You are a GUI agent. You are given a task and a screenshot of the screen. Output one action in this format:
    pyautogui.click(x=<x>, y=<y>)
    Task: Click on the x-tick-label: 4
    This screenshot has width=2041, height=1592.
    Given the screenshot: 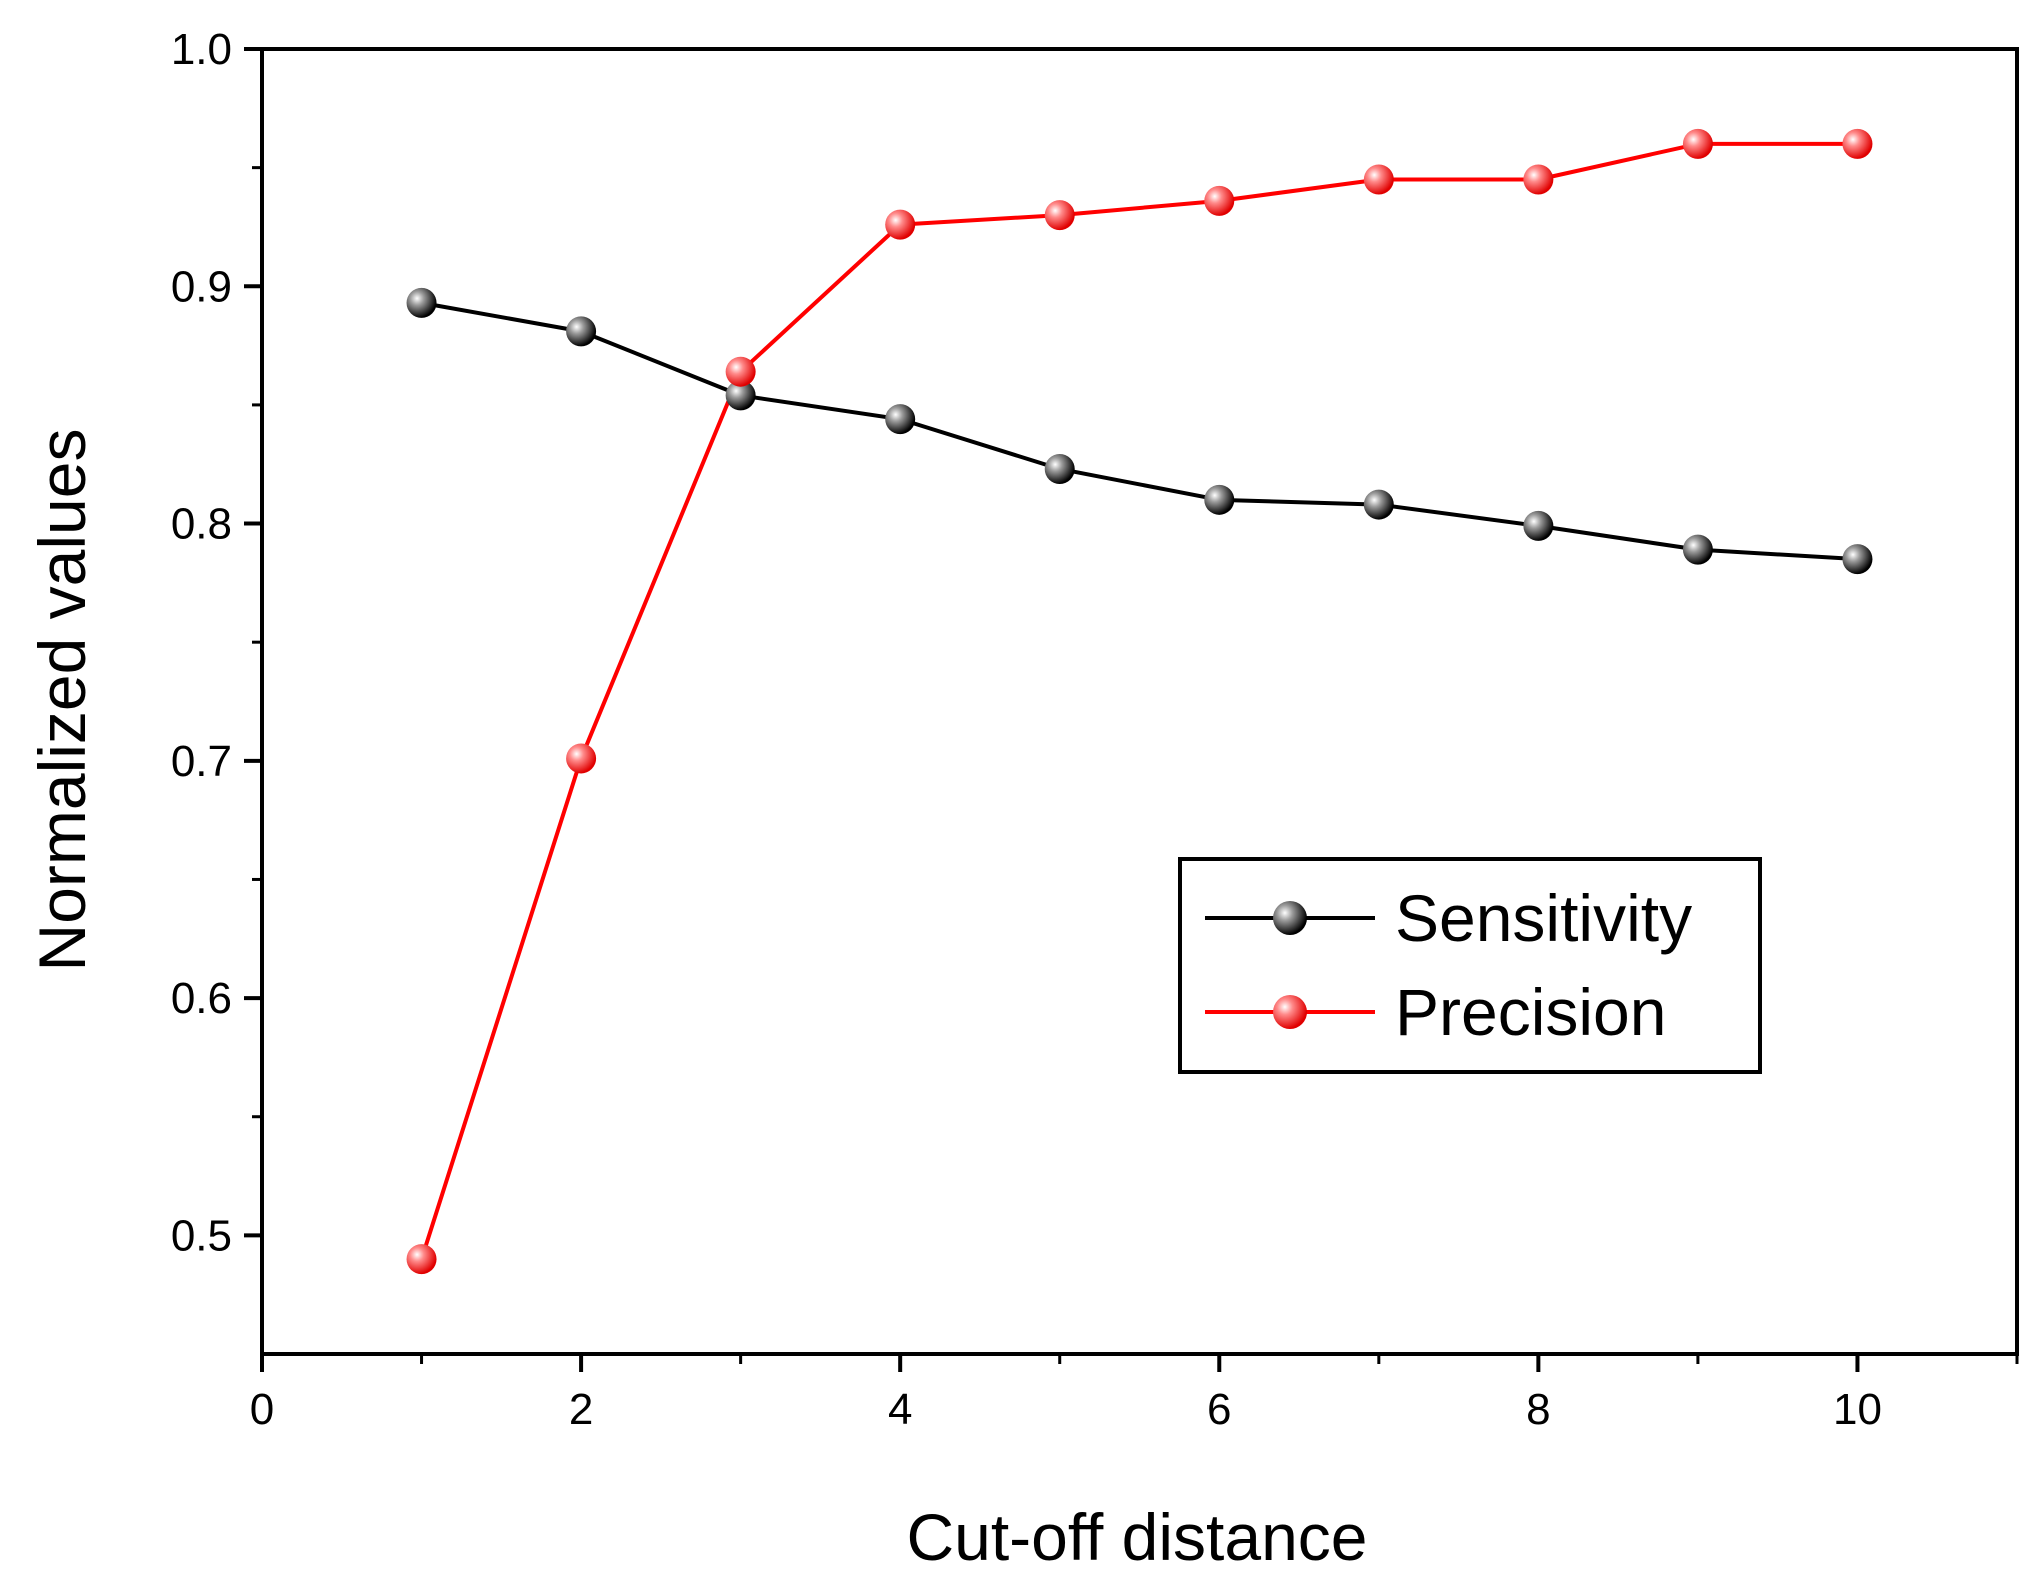 What is the action you would take?
    pyautogui.click(x=900, y=1409)
    